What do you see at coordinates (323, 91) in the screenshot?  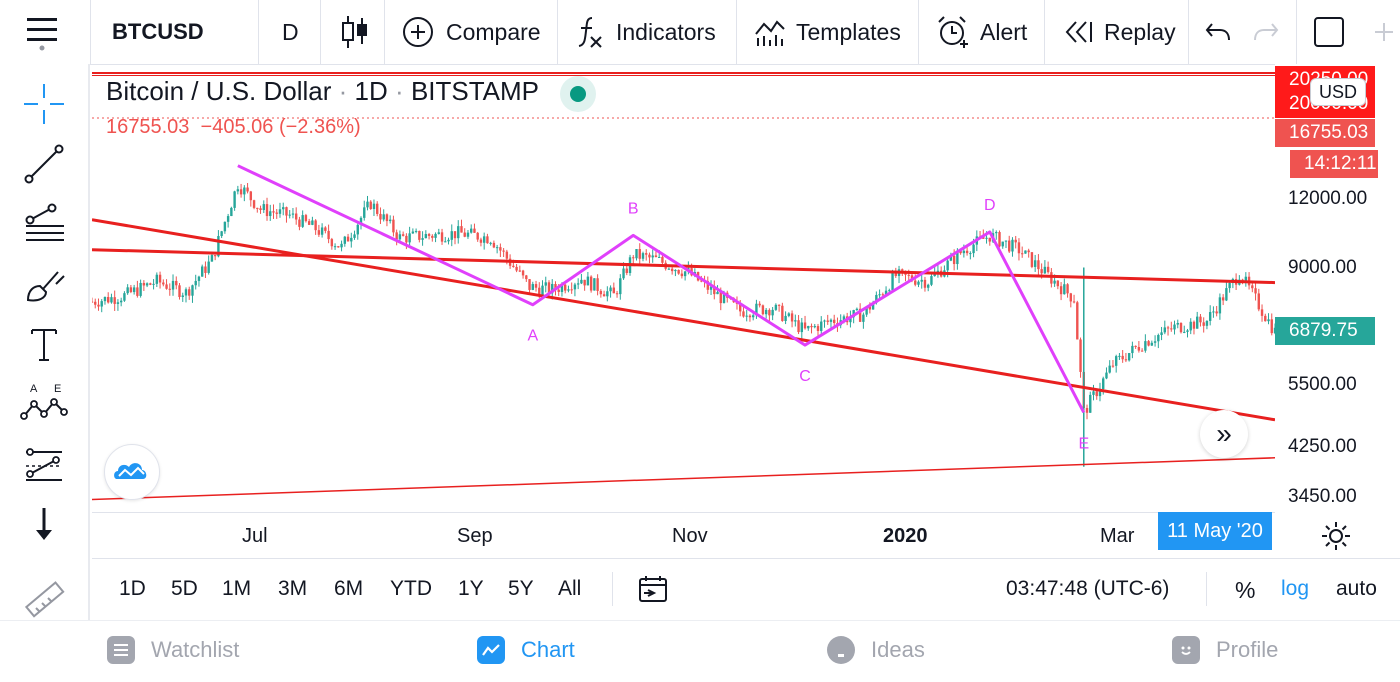 I see `chart-legend-title: Bitcoin / U.S. Dollar · 1D · BITSTAMP` at bounding box center [323, 91].